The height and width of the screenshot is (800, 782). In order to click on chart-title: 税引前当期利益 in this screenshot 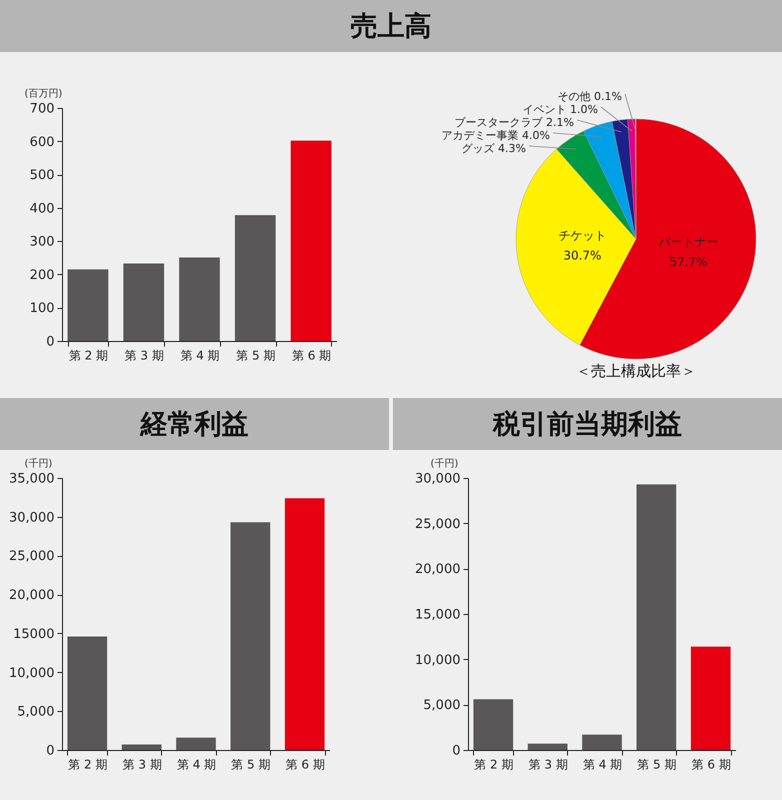, I will do `click(587, 424)`.